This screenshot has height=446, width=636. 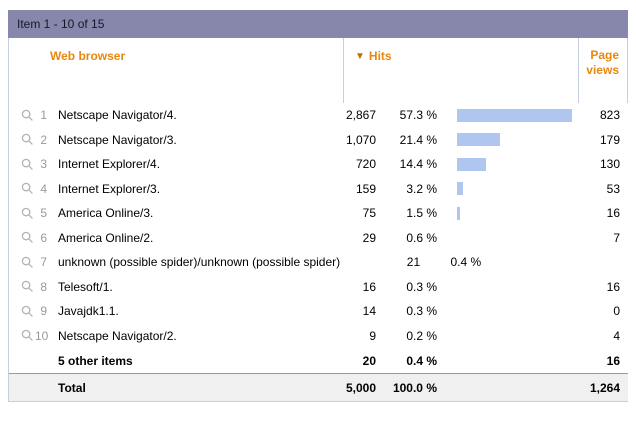 I want to click on hits-value: 14, so click(x=369, y=311).